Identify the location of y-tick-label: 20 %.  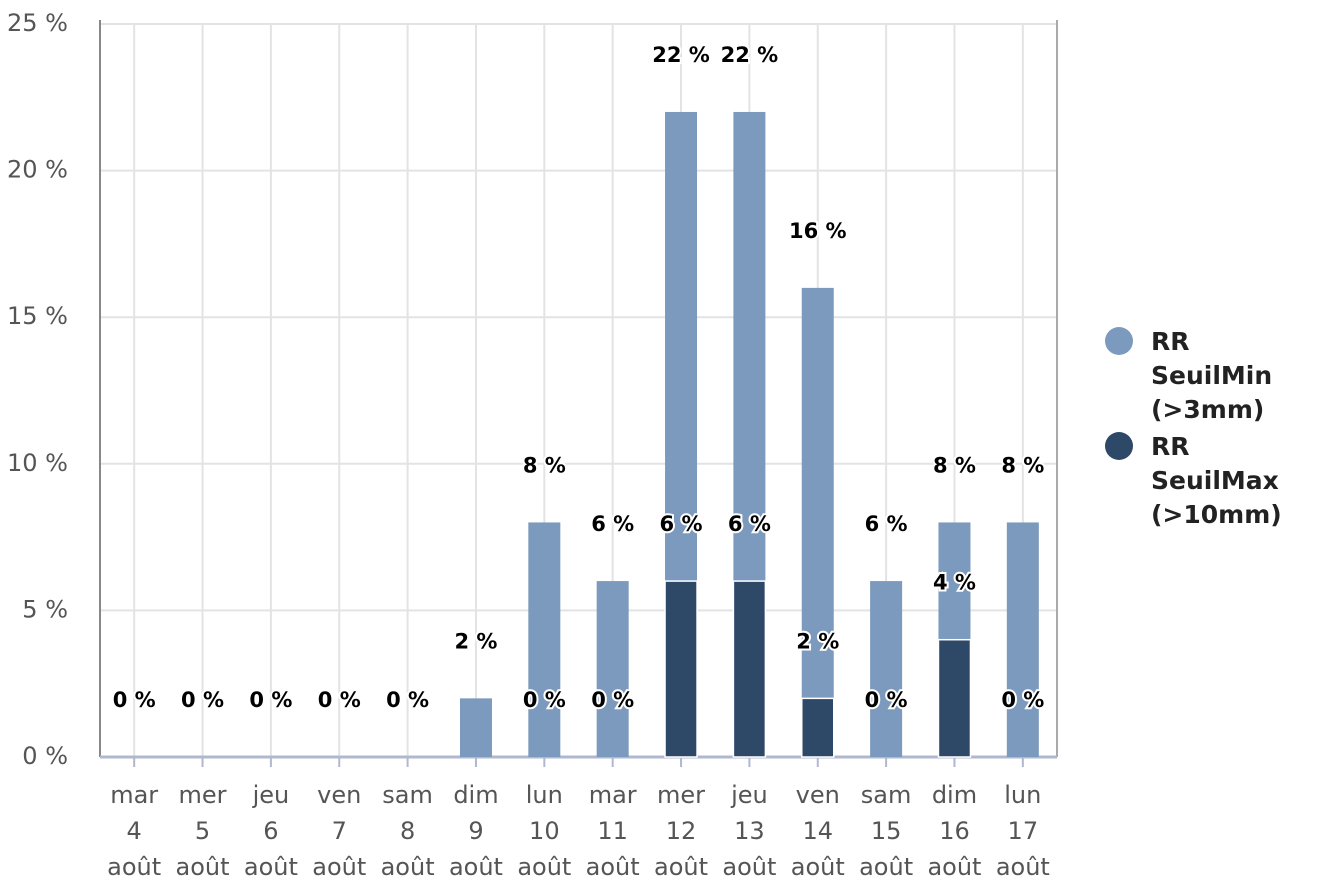
(37, 170).